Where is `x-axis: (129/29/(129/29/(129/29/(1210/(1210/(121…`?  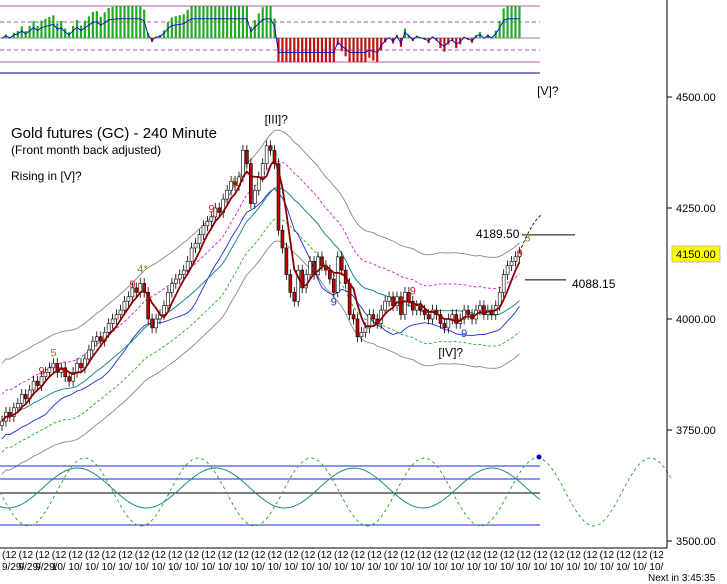
x-axis: (129/29/(129/29/(129/29/(1210/(1210/(121… is located at coordinates (333, 560).